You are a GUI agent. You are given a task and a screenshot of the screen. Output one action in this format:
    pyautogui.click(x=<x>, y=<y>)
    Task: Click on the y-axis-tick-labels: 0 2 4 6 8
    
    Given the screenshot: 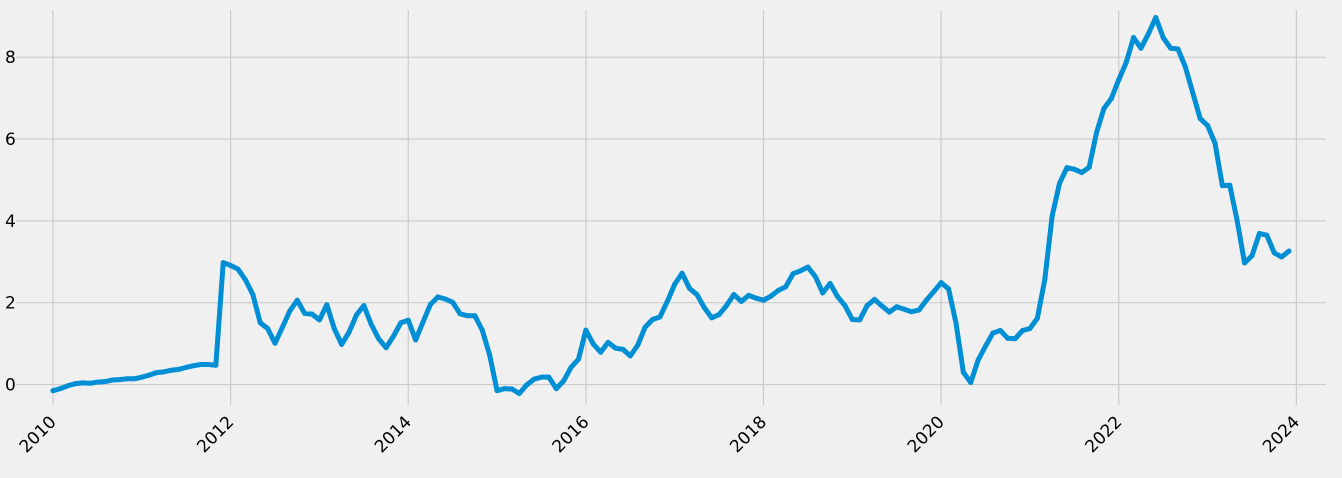 What is the action you would take?
    pyautogui.click(x=10, y=221)
    